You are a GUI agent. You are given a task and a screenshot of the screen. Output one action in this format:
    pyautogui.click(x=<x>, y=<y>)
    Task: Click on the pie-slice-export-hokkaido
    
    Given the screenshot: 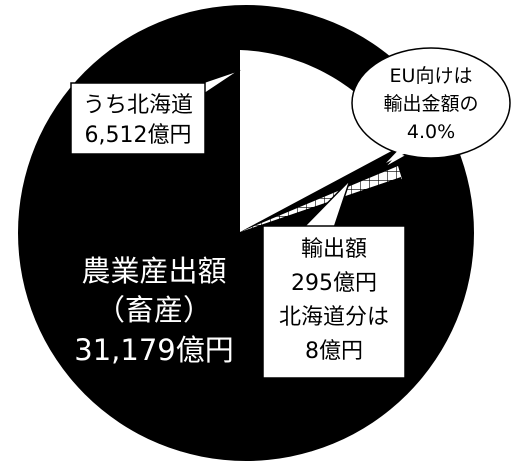 What is the action you would take?
    pyautogui.click(x=321, y=204)
    